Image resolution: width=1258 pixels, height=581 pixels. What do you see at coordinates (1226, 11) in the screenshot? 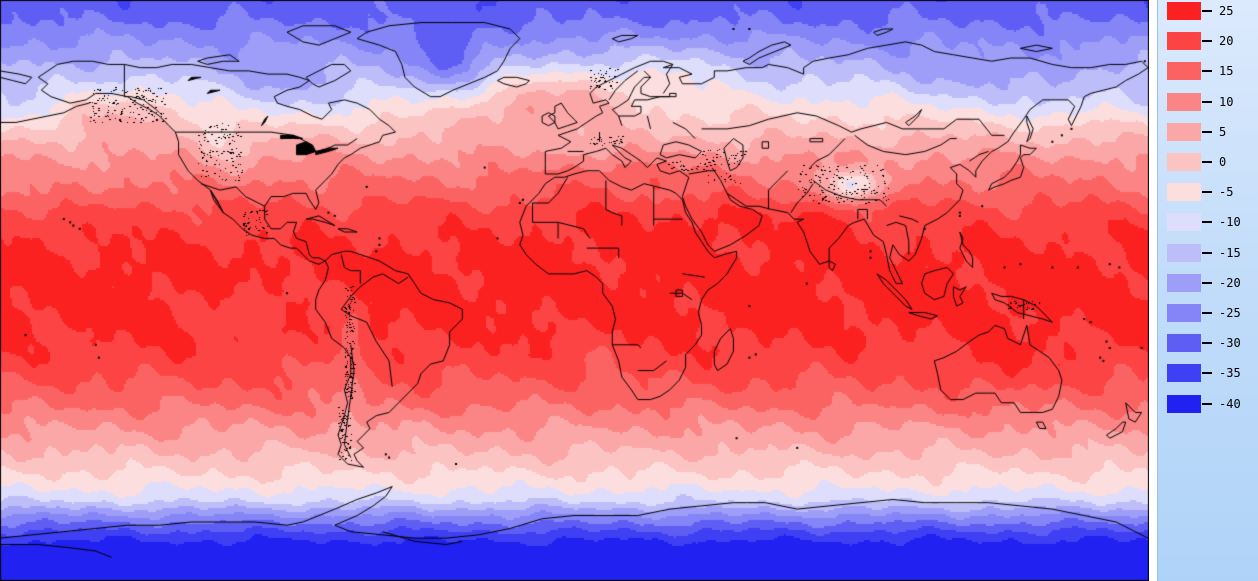
I see `legend-label: 25` at bounding box center [1226, 11].